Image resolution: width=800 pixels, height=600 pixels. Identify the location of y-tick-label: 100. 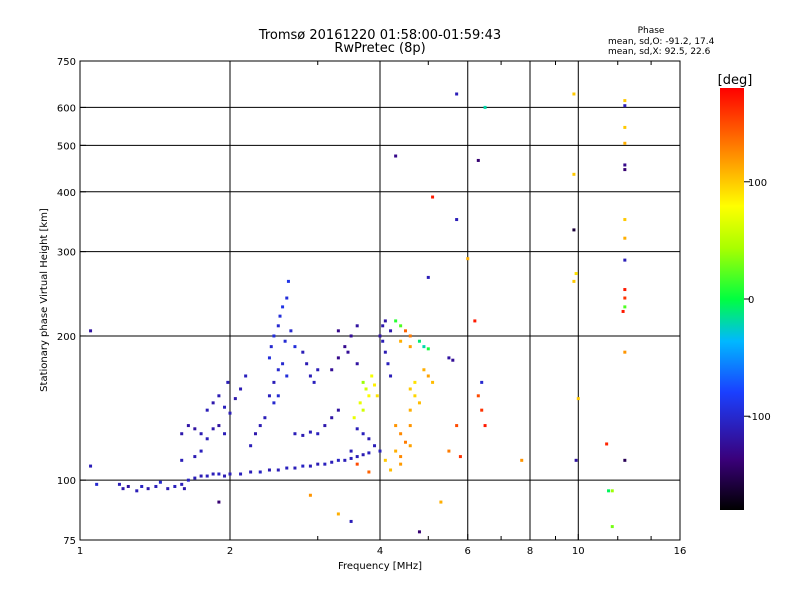
(66, 481).